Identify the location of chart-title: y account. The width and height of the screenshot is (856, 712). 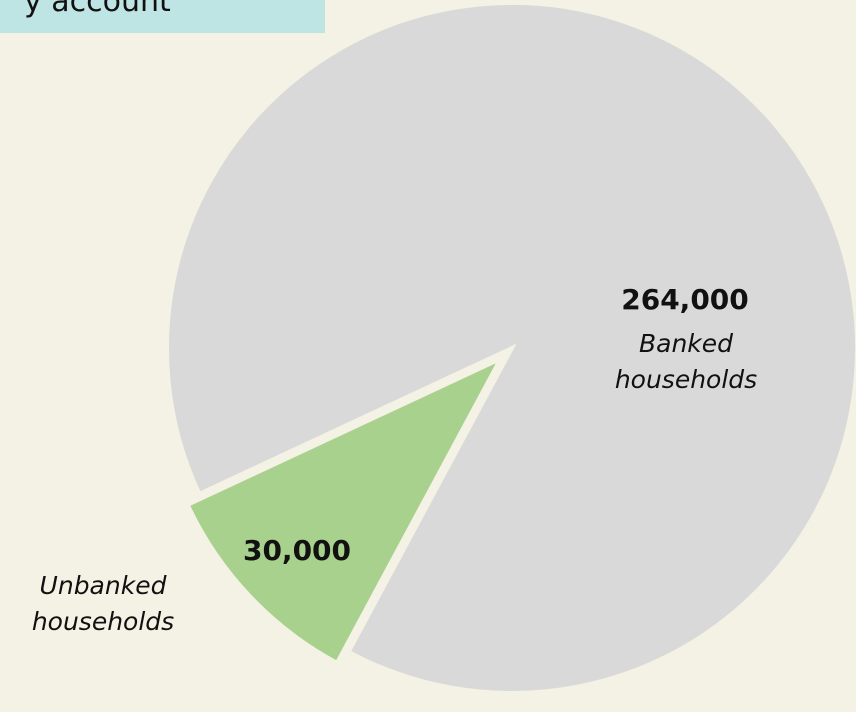
(97, 9).